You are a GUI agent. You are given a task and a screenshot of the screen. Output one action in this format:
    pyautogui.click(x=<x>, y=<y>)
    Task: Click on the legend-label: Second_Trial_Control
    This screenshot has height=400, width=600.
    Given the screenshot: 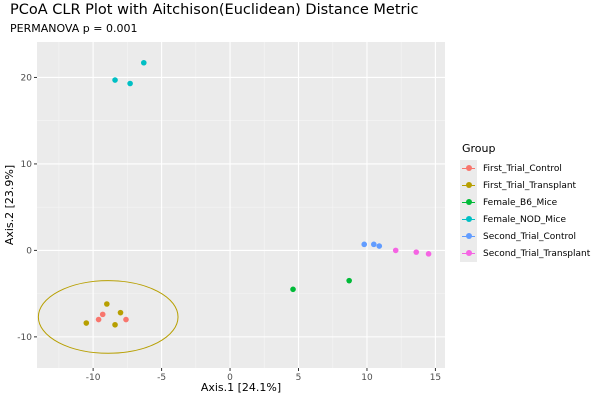 What is the action you would take?
    pyautogui.click(x=530, y=236)
    